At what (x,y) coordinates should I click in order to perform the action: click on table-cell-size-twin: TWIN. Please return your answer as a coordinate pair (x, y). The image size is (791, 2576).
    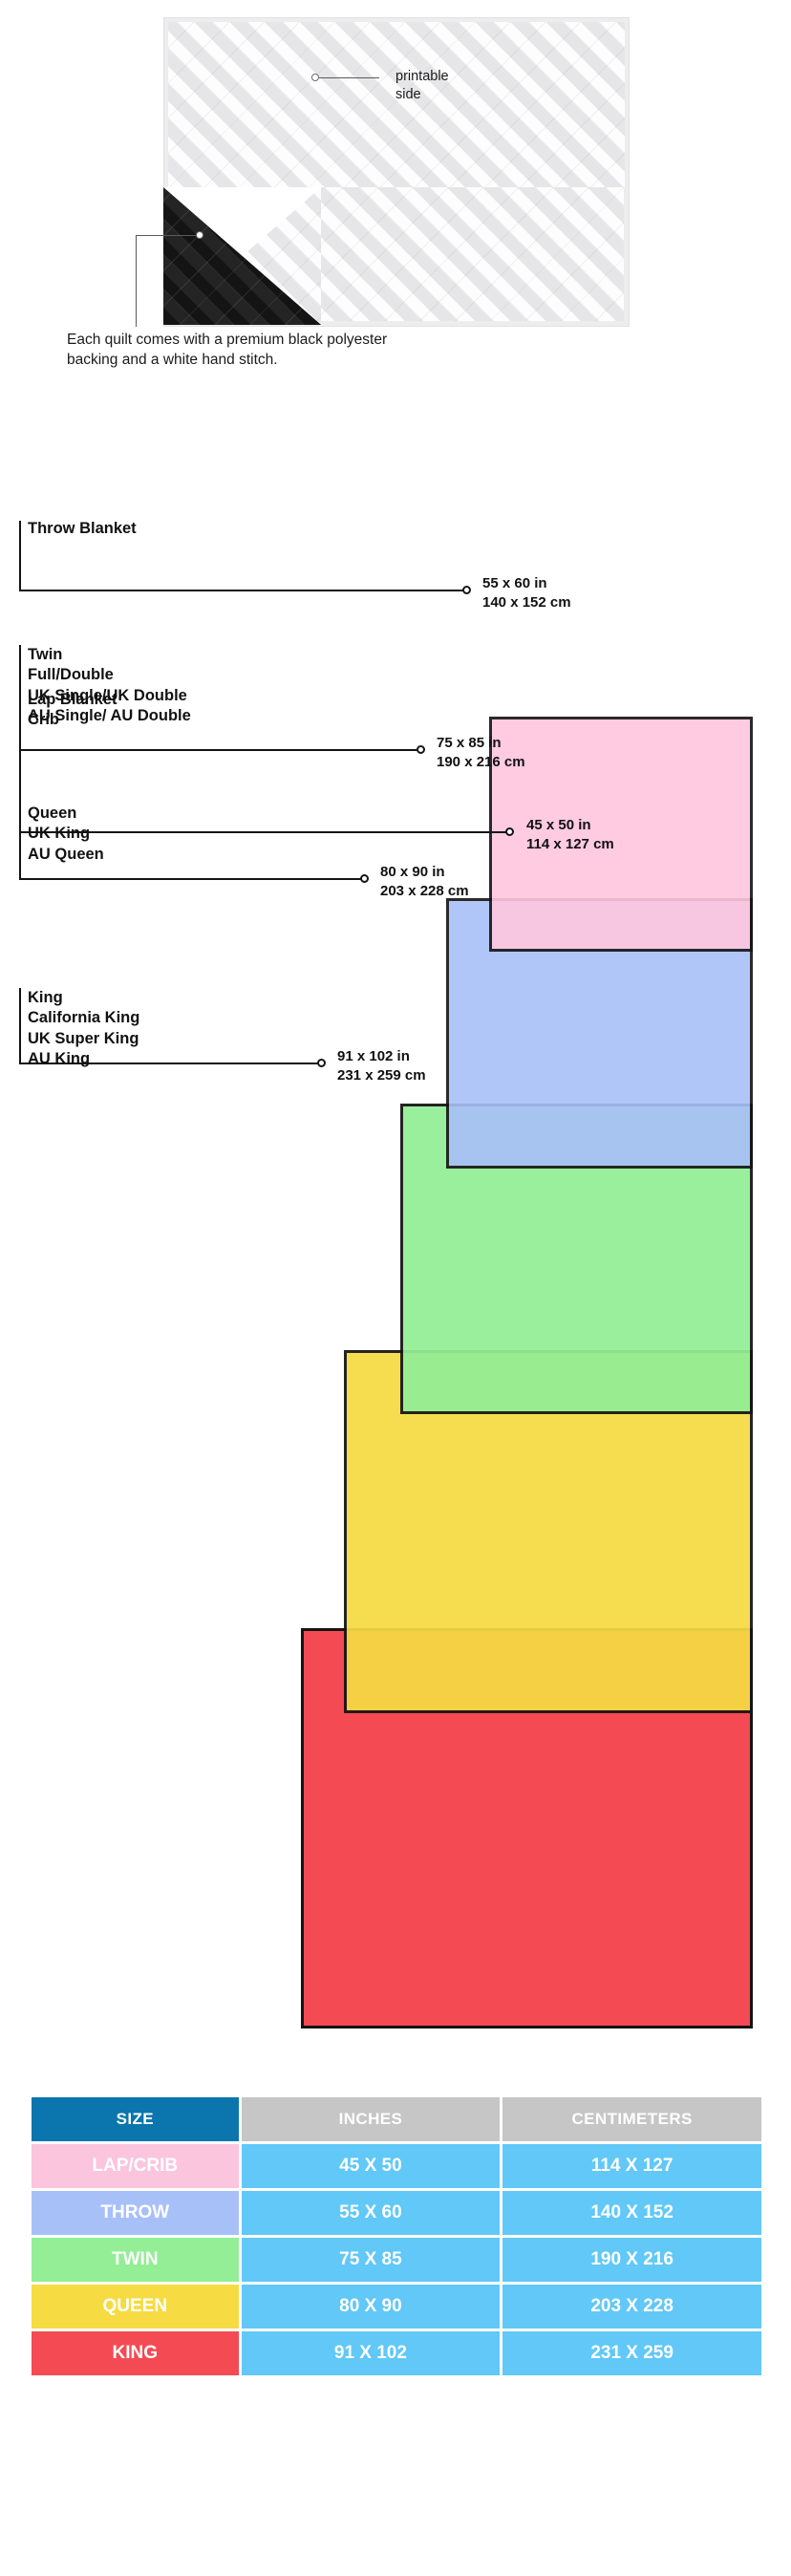
    Looking at the image, I should click on (135, 2260).